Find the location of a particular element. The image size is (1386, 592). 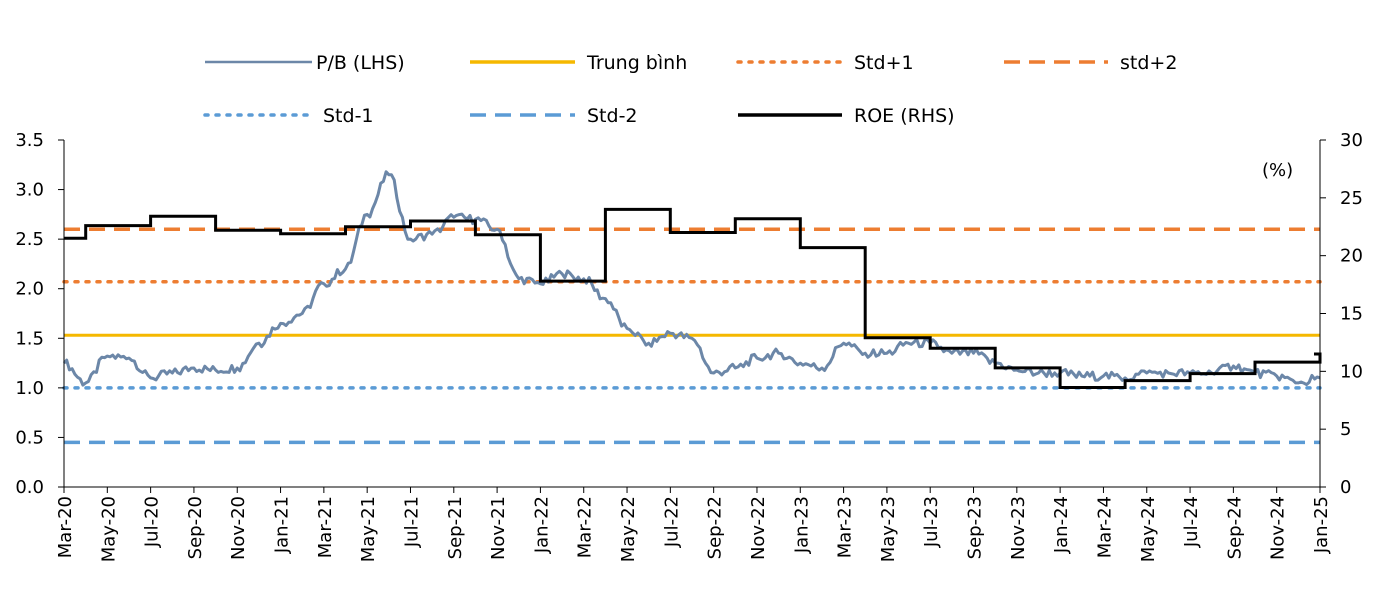

right-tick-label: 5 is located at coordinates (1345, 429).